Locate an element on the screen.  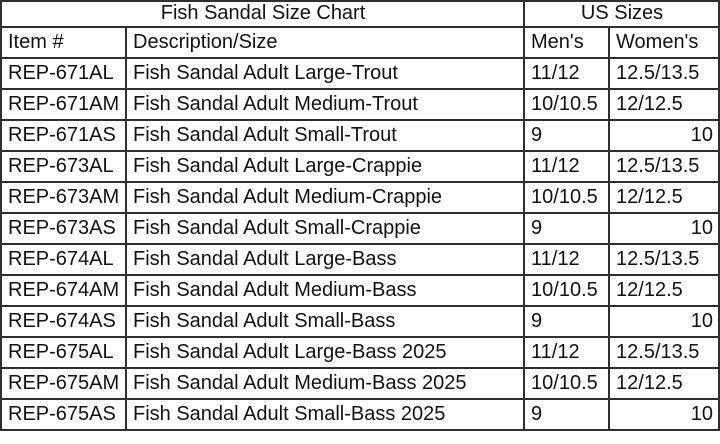
description-cell: Fish Sandal Adult Medium-Trout is located at coordinates (325, 104).